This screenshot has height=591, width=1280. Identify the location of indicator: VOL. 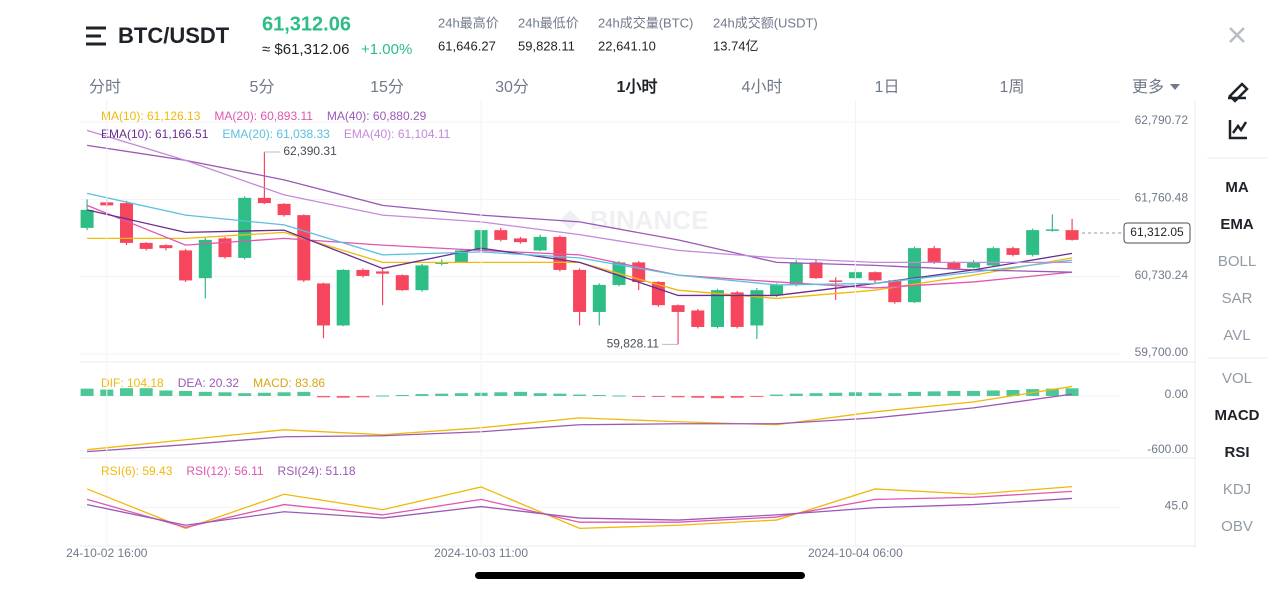
(1237, 378).